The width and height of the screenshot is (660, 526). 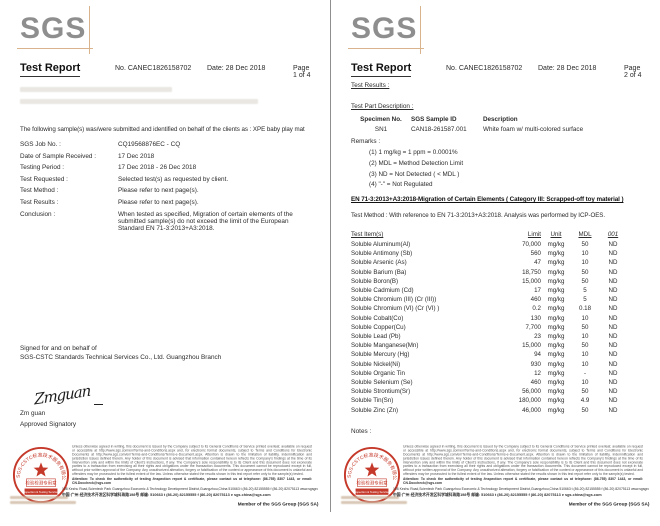 What do you see at coordinates (535, 383) in the screenshot?
I see `cell-limit: 460` at bounding box center [535, 383].